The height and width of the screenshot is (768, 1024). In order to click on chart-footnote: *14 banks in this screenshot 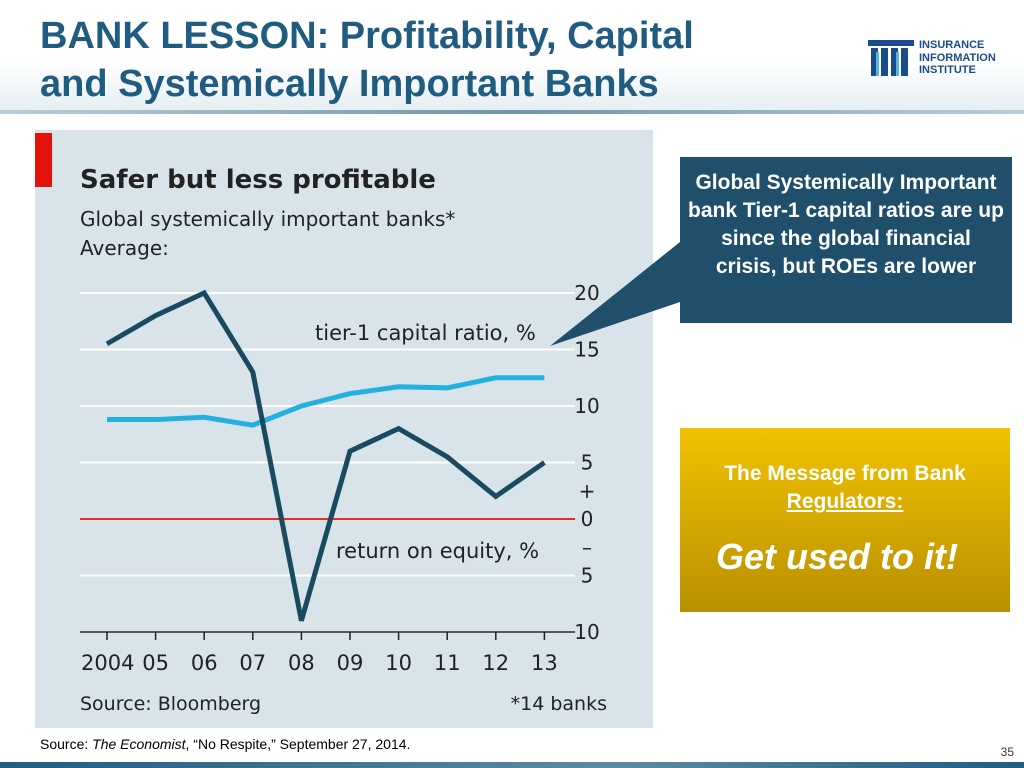, I will do `click(559, 704)`.